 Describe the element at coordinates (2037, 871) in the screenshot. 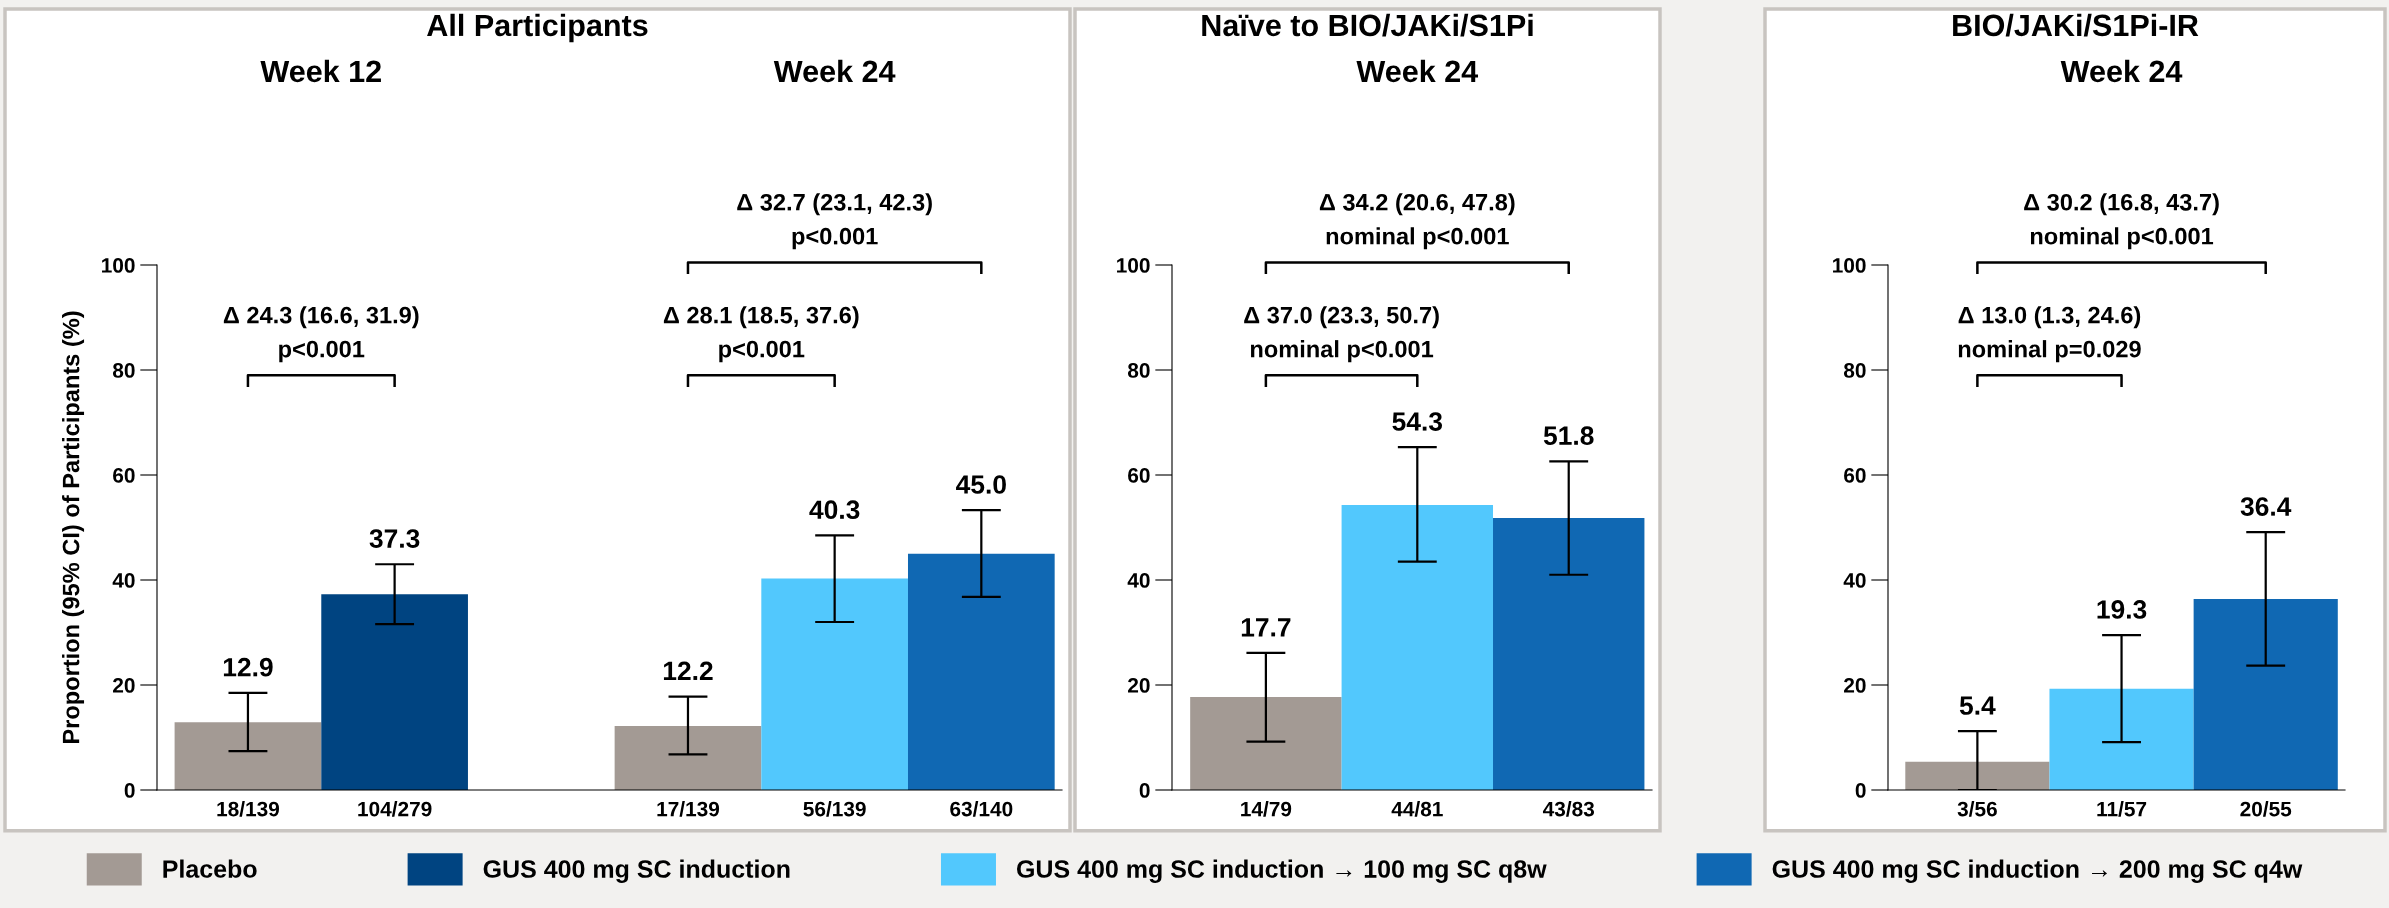

I see `legend-label: GUS 400 mg SC induction → 200 mg SC q4w` at that location.